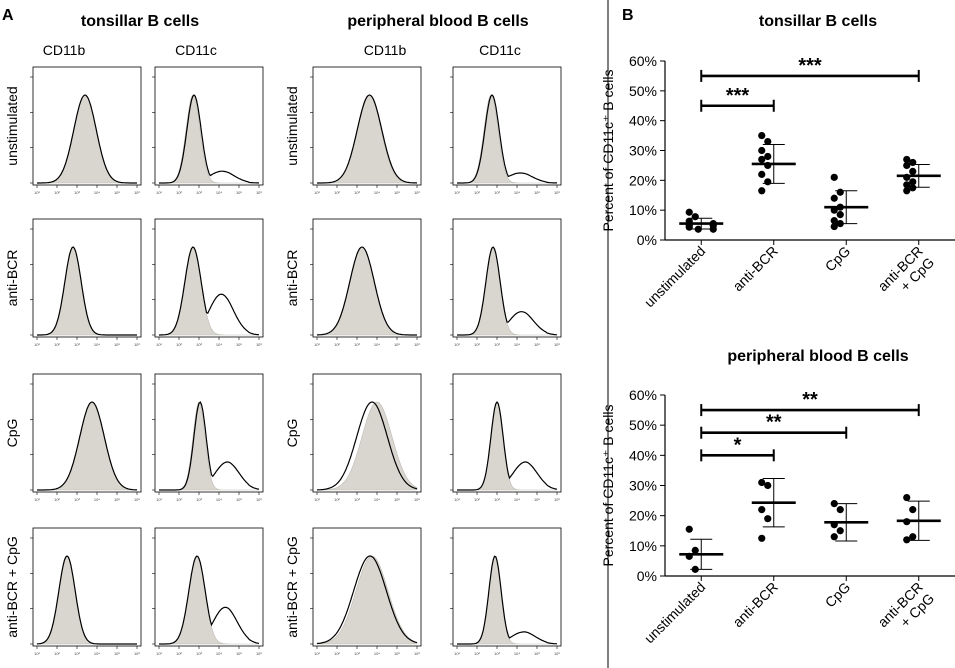 The height and width of the screenshot is (668, 955). Describe the element at coordinates (196, 50) in the screenshot. I see `col-title-tonsil-cd11c: CD11c` at that location.